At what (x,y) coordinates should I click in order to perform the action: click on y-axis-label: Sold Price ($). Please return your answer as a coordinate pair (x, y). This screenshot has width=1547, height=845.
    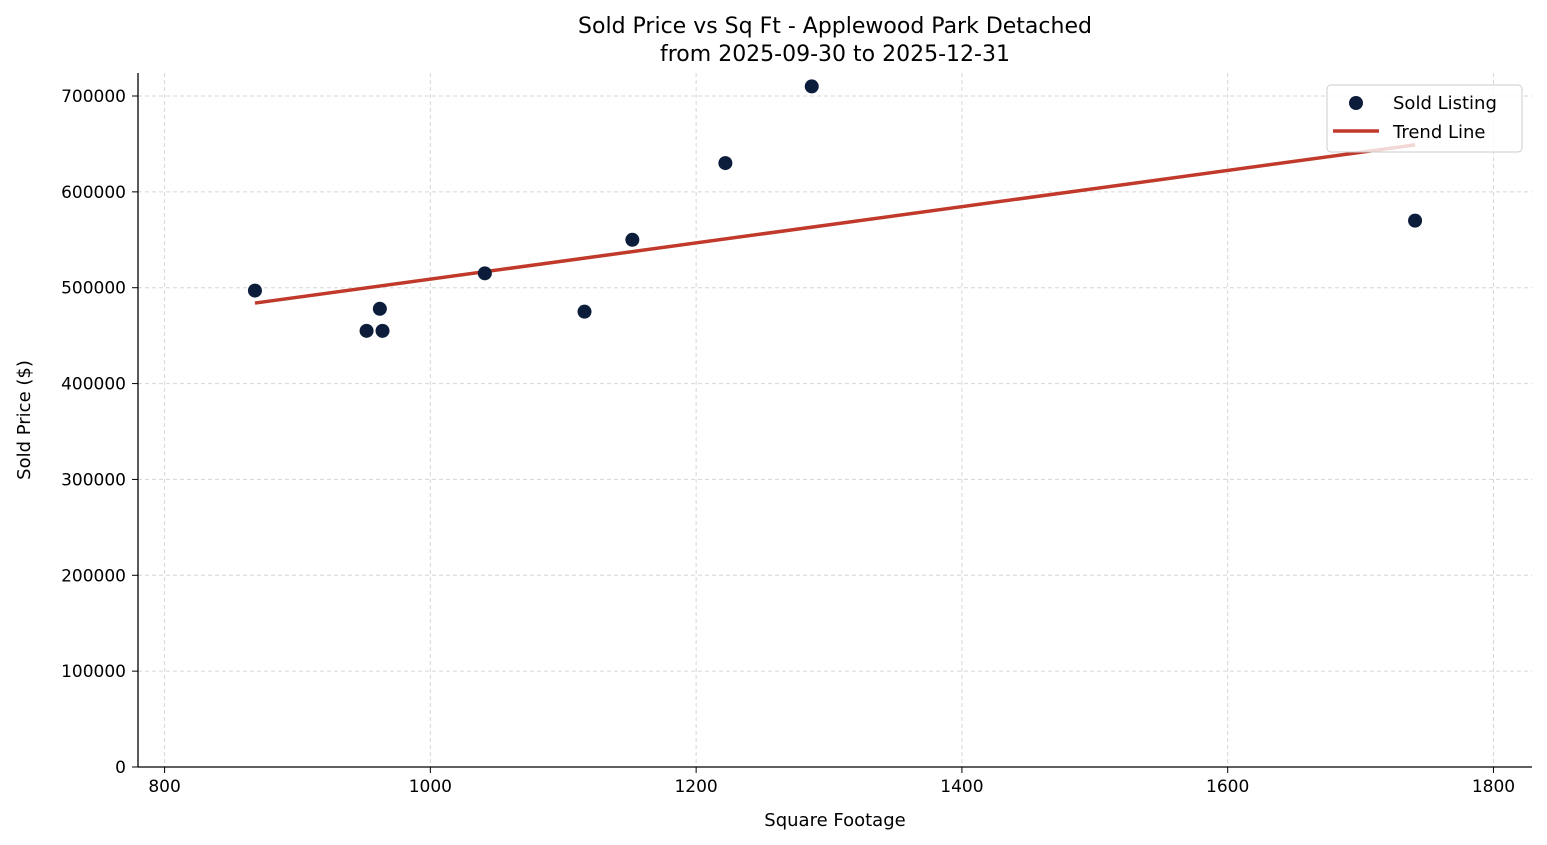
    Looking at the image, I should click on (24, 420).